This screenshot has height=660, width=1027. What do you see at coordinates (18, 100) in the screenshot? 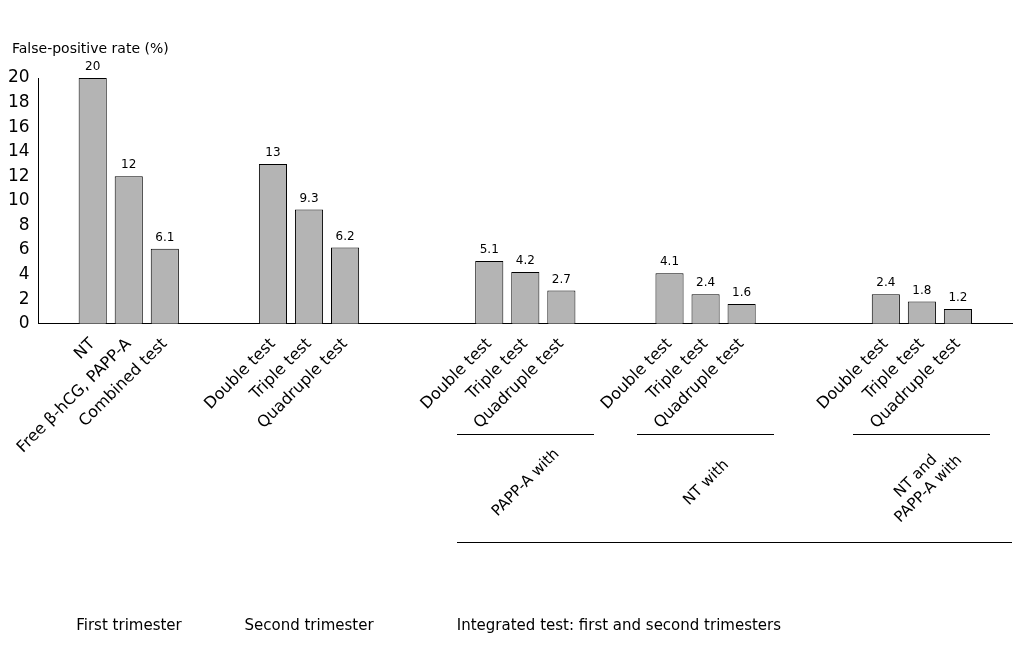
I see `y-tick-label: 18` at bounding box center [18, 100].